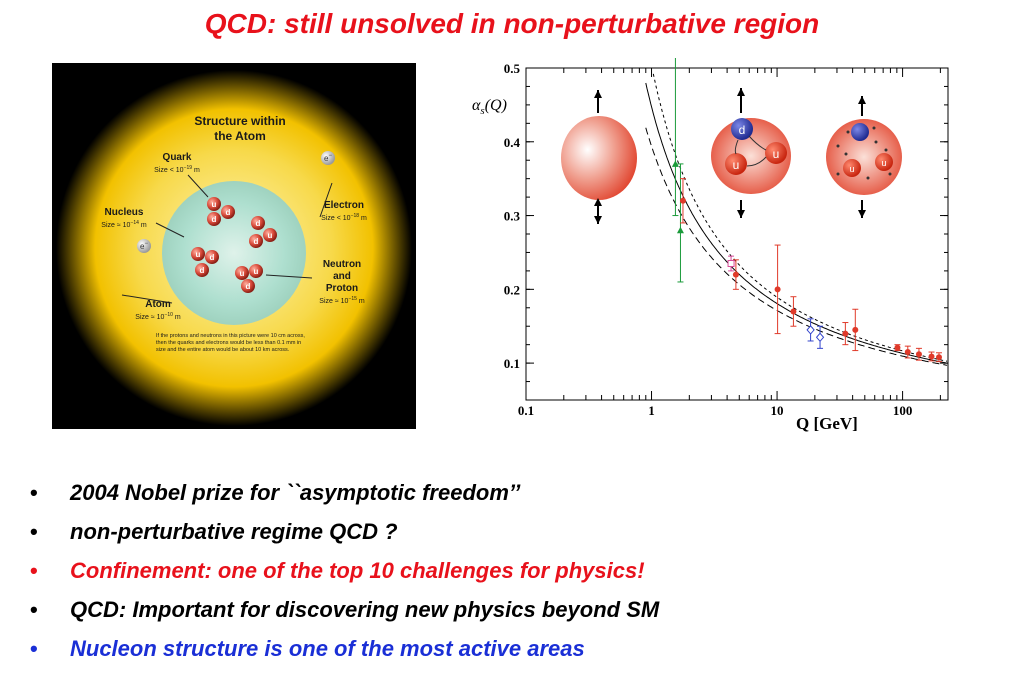 This screenshot has width=1024, height=698. Describe the element at coordinates (751, 153) in the screenshot. I see `hadron-illustration-2: d u u` at that location.